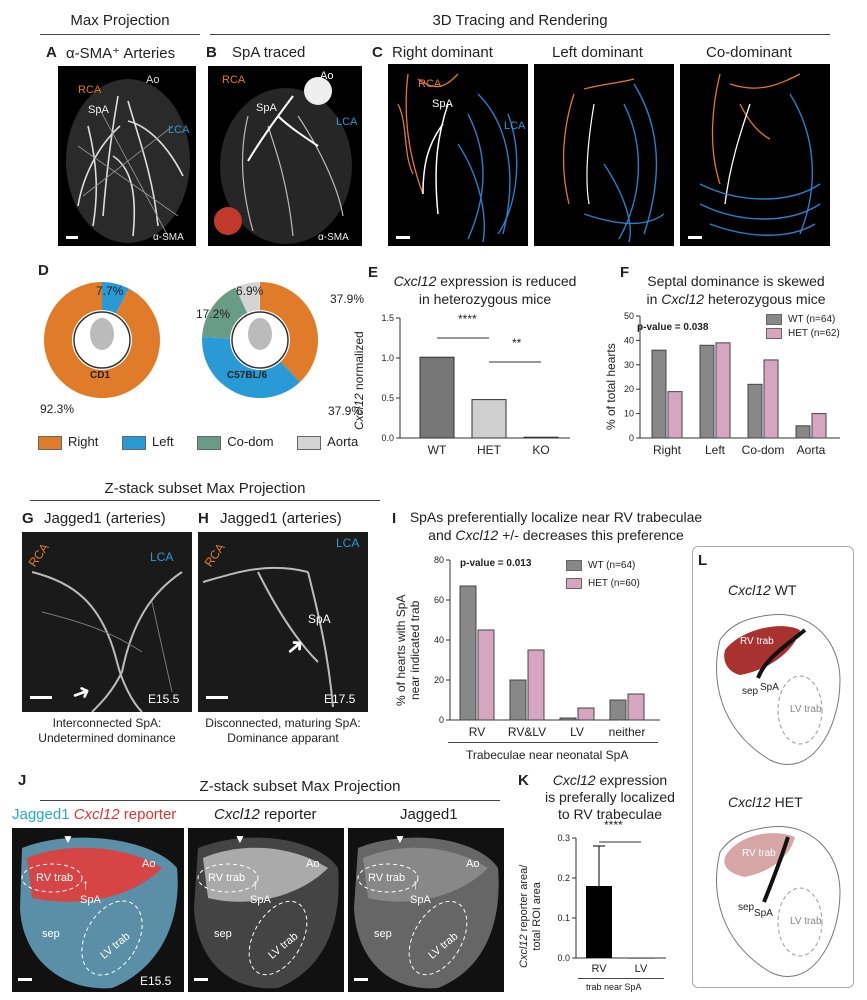 This screenshot has height=1000, width=867. Describe the element at coordinates (520, 34) in the screenshot. I see `header-rule` at that location.